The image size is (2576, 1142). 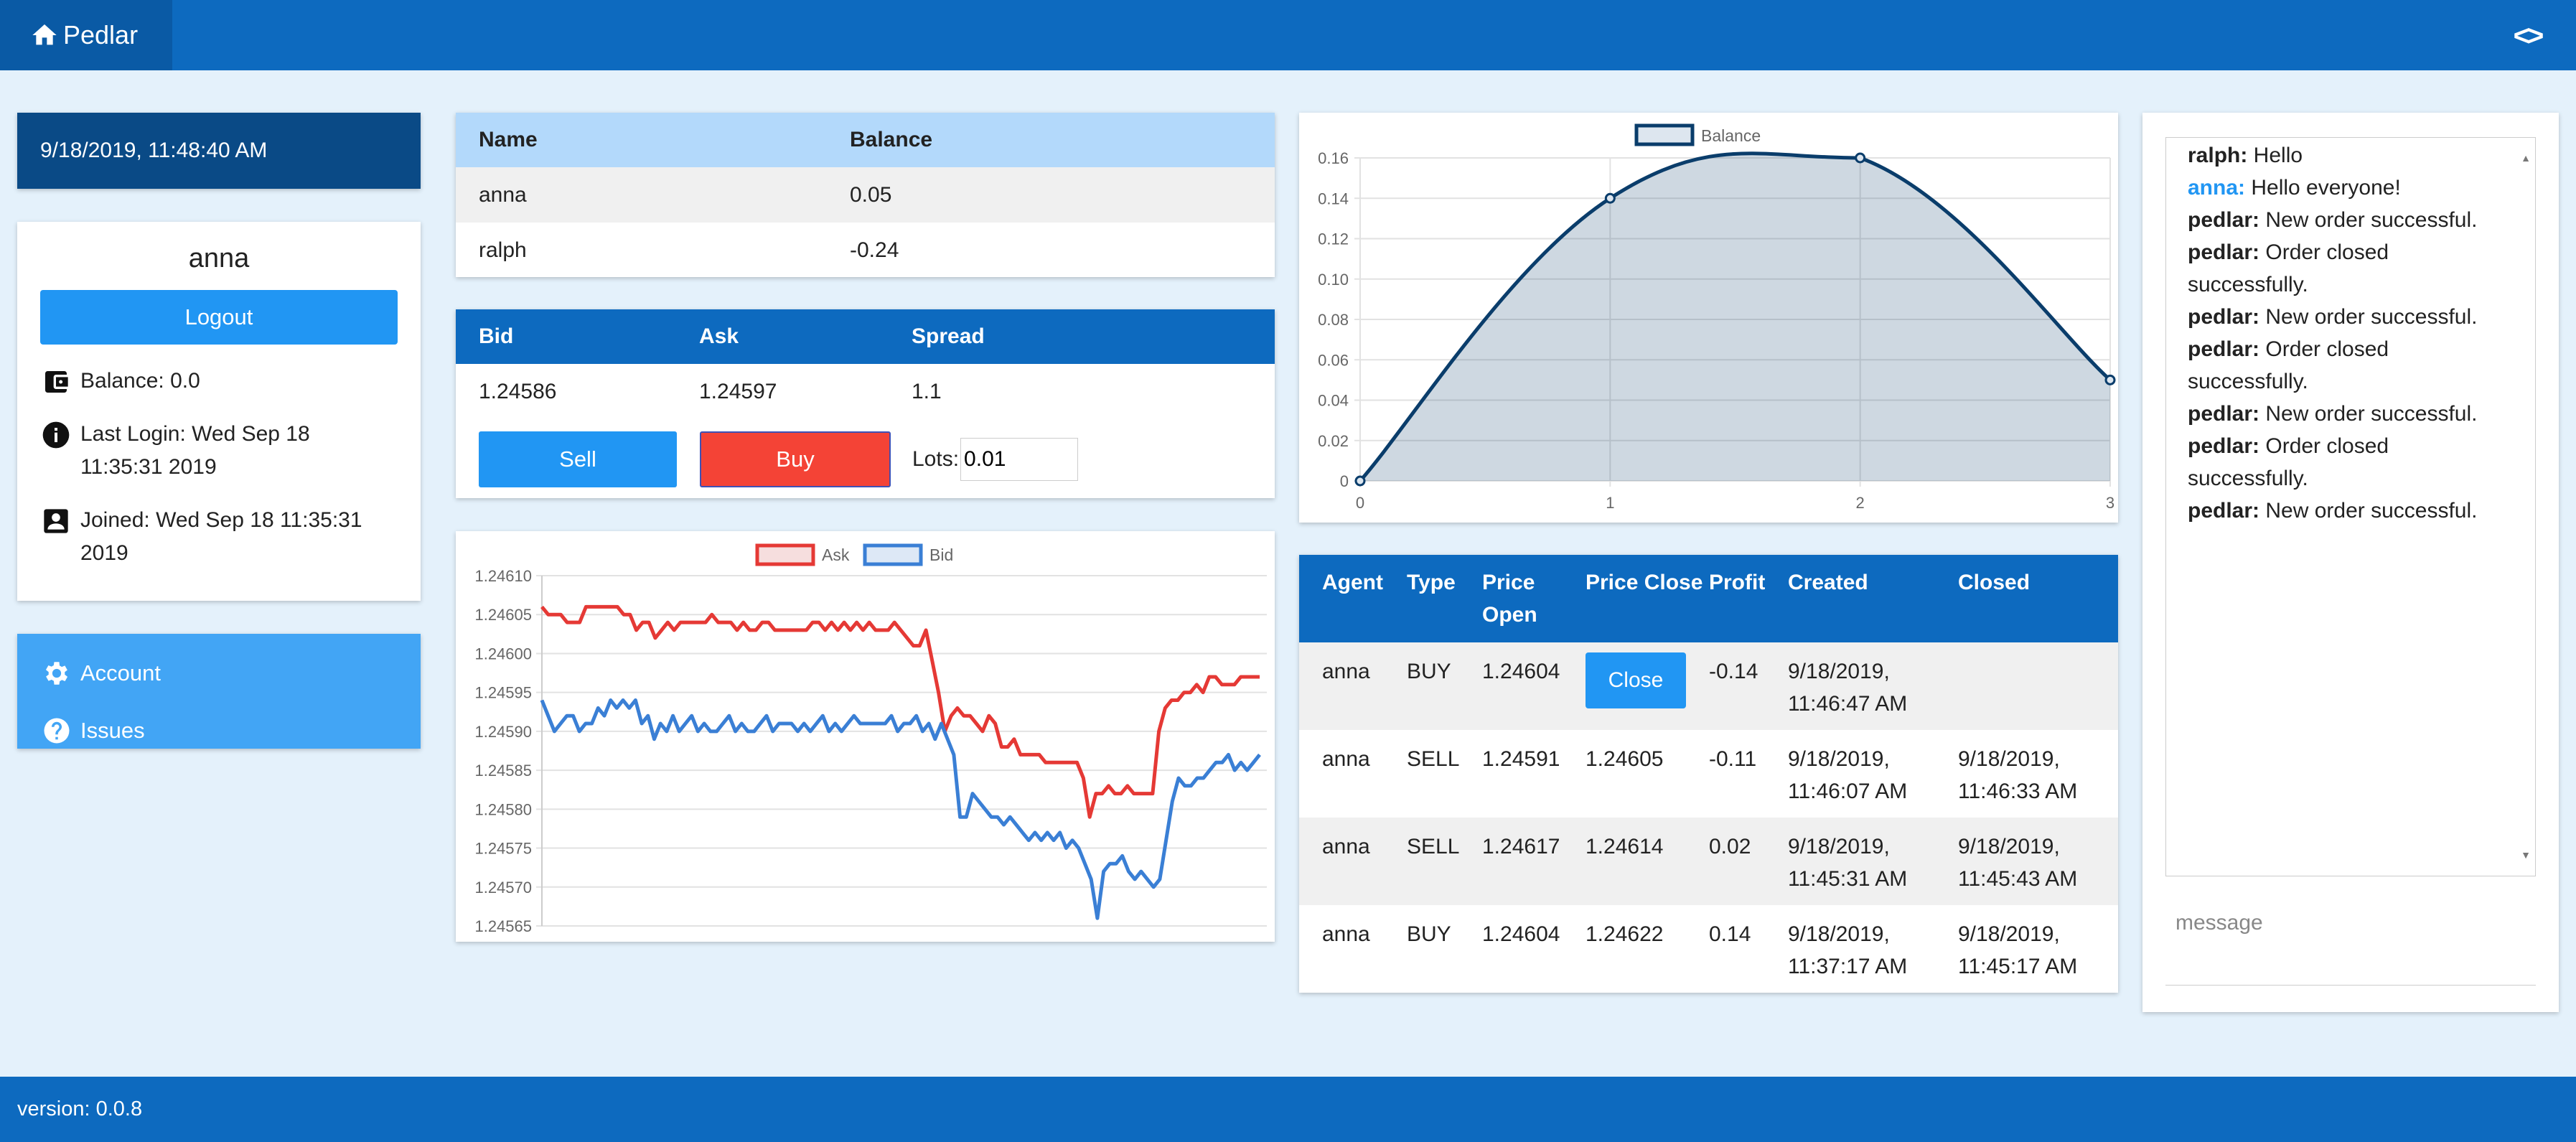 I want to click on trade-controls: Sell Buy Lots:, so click(x=877, y=459).